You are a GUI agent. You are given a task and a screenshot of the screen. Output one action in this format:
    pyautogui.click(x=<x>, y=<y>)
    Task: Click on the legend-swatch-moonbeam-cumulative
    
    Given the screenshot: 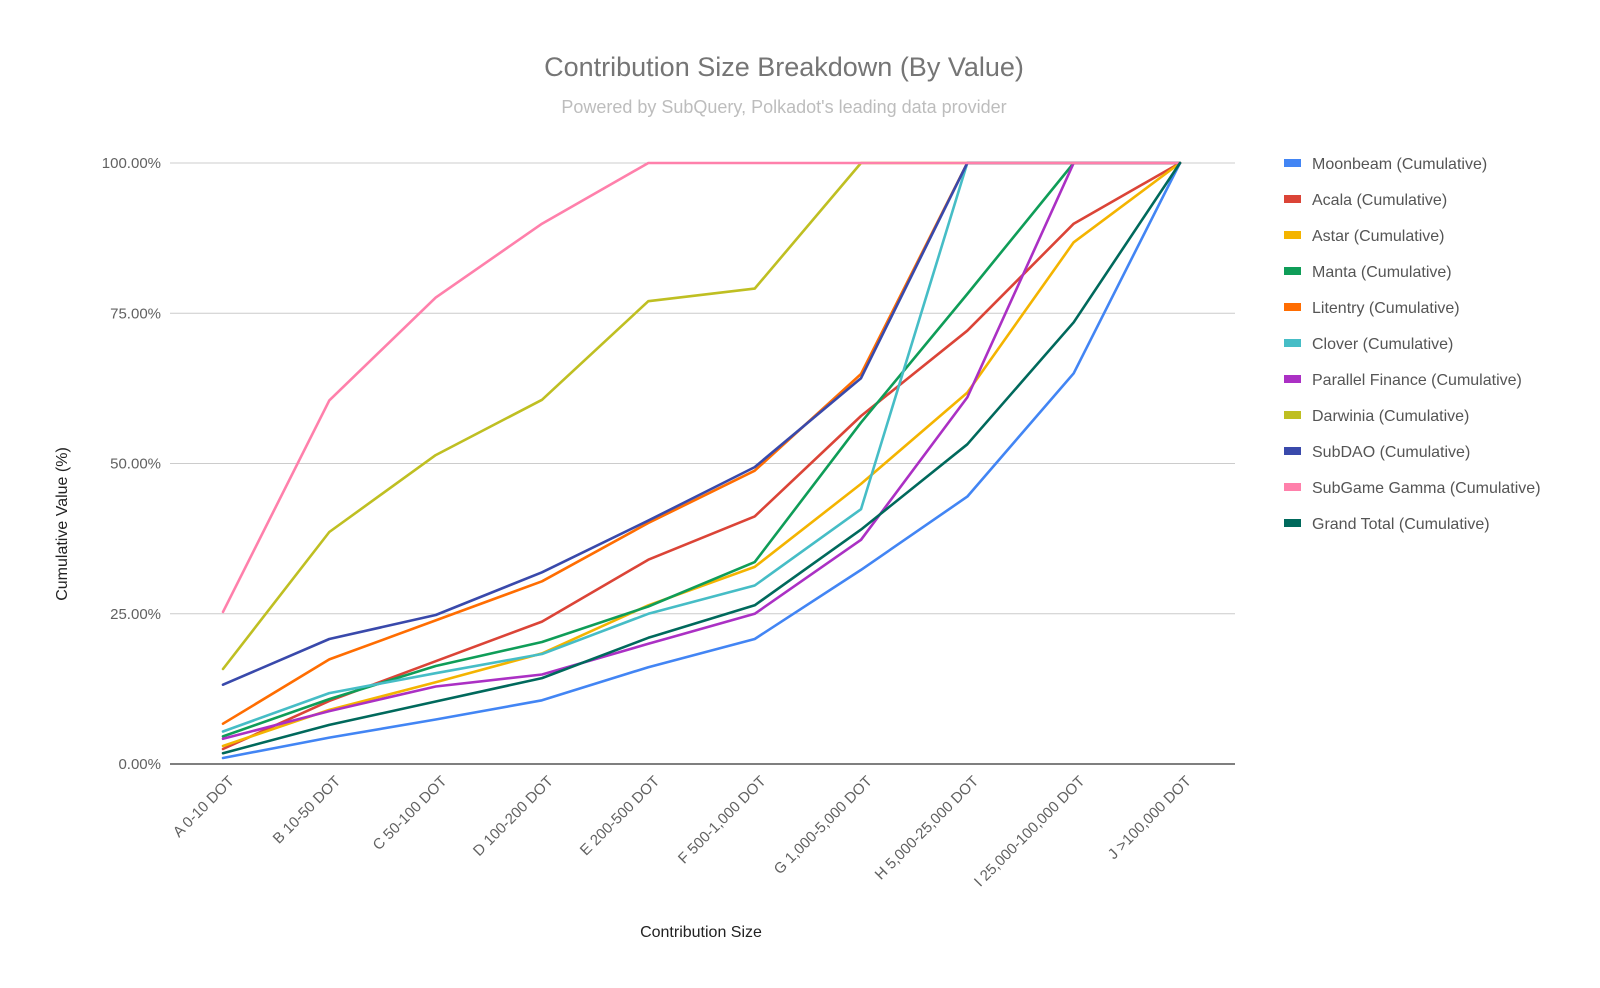 What is the action you would take?
    pyautogui.click(x=1292, y=163)
    